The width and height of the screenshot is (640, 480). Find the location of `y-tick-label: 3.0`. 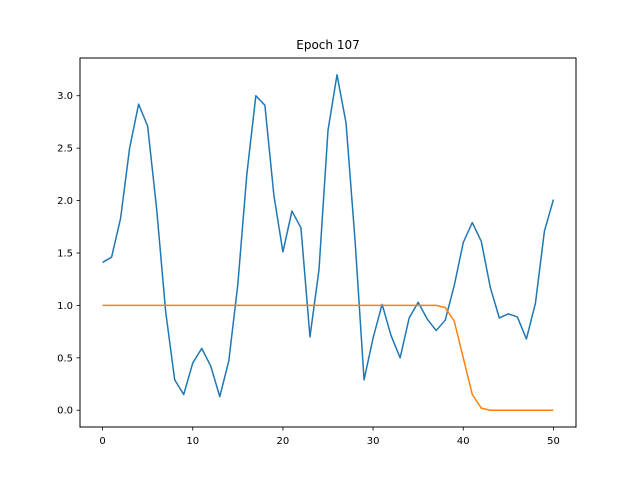

y-tick-label: 3.0 is located at coordinates (65, 96).